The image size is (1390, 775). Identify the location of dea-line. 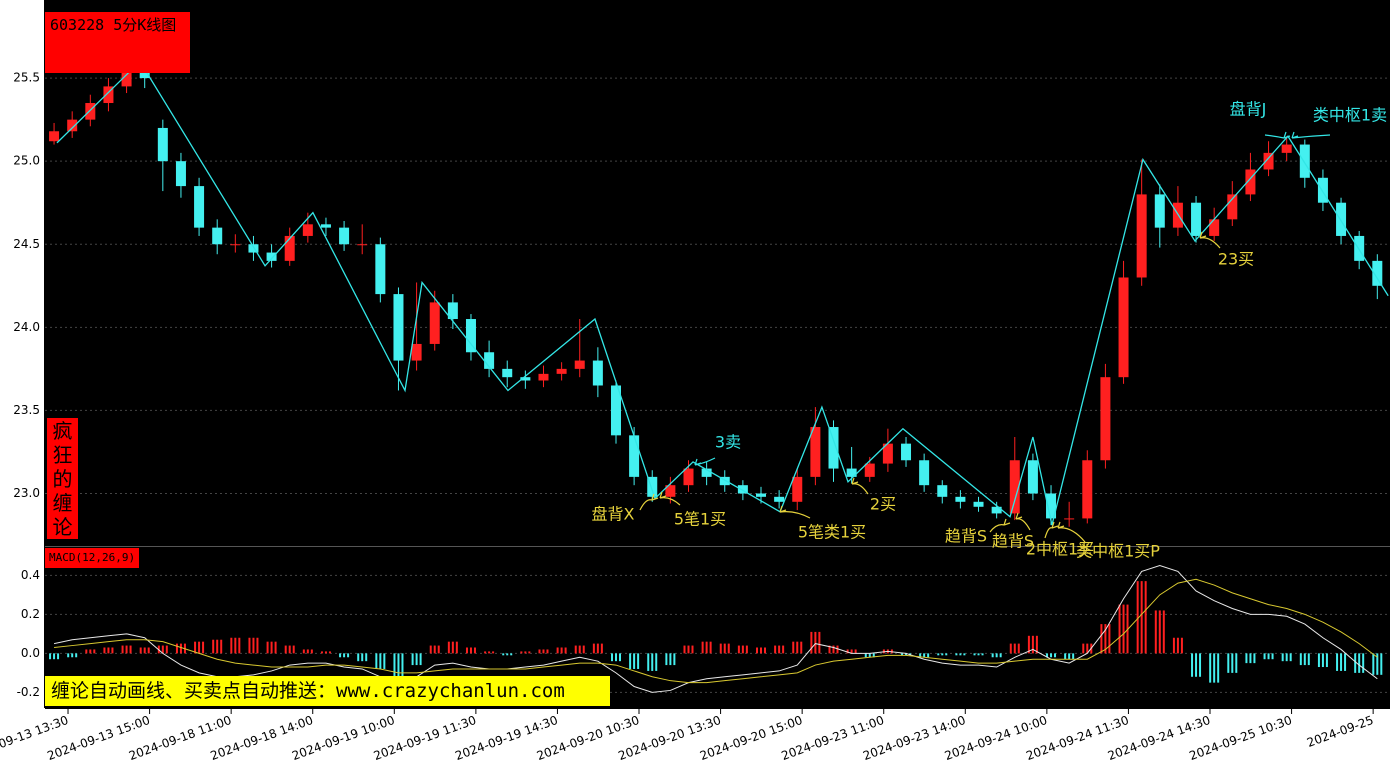
(716, 631).